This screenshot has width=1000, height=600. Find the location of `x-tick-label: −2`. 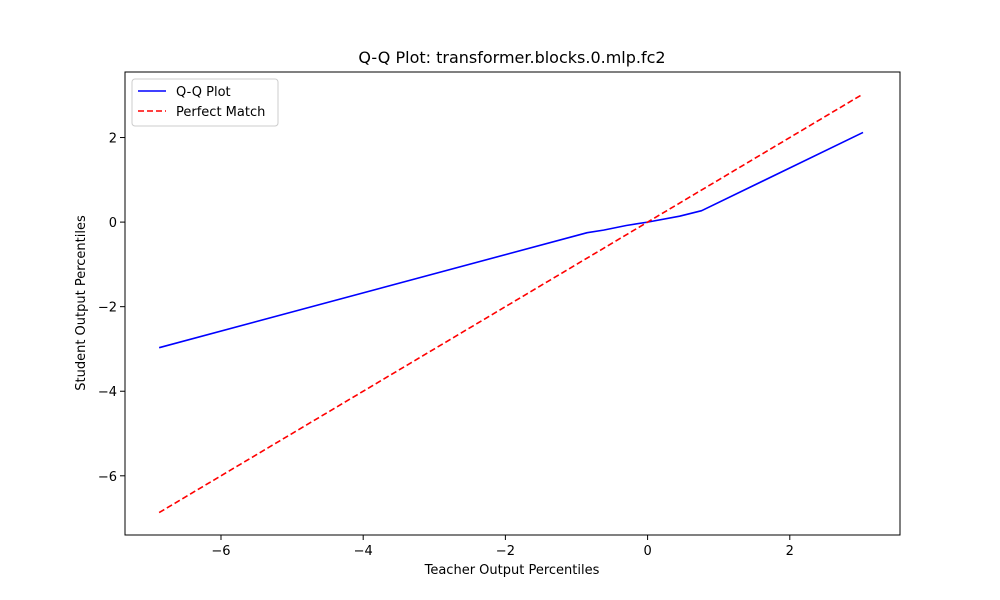

x-tick-label: −2 is located at coordinates (505, 551).